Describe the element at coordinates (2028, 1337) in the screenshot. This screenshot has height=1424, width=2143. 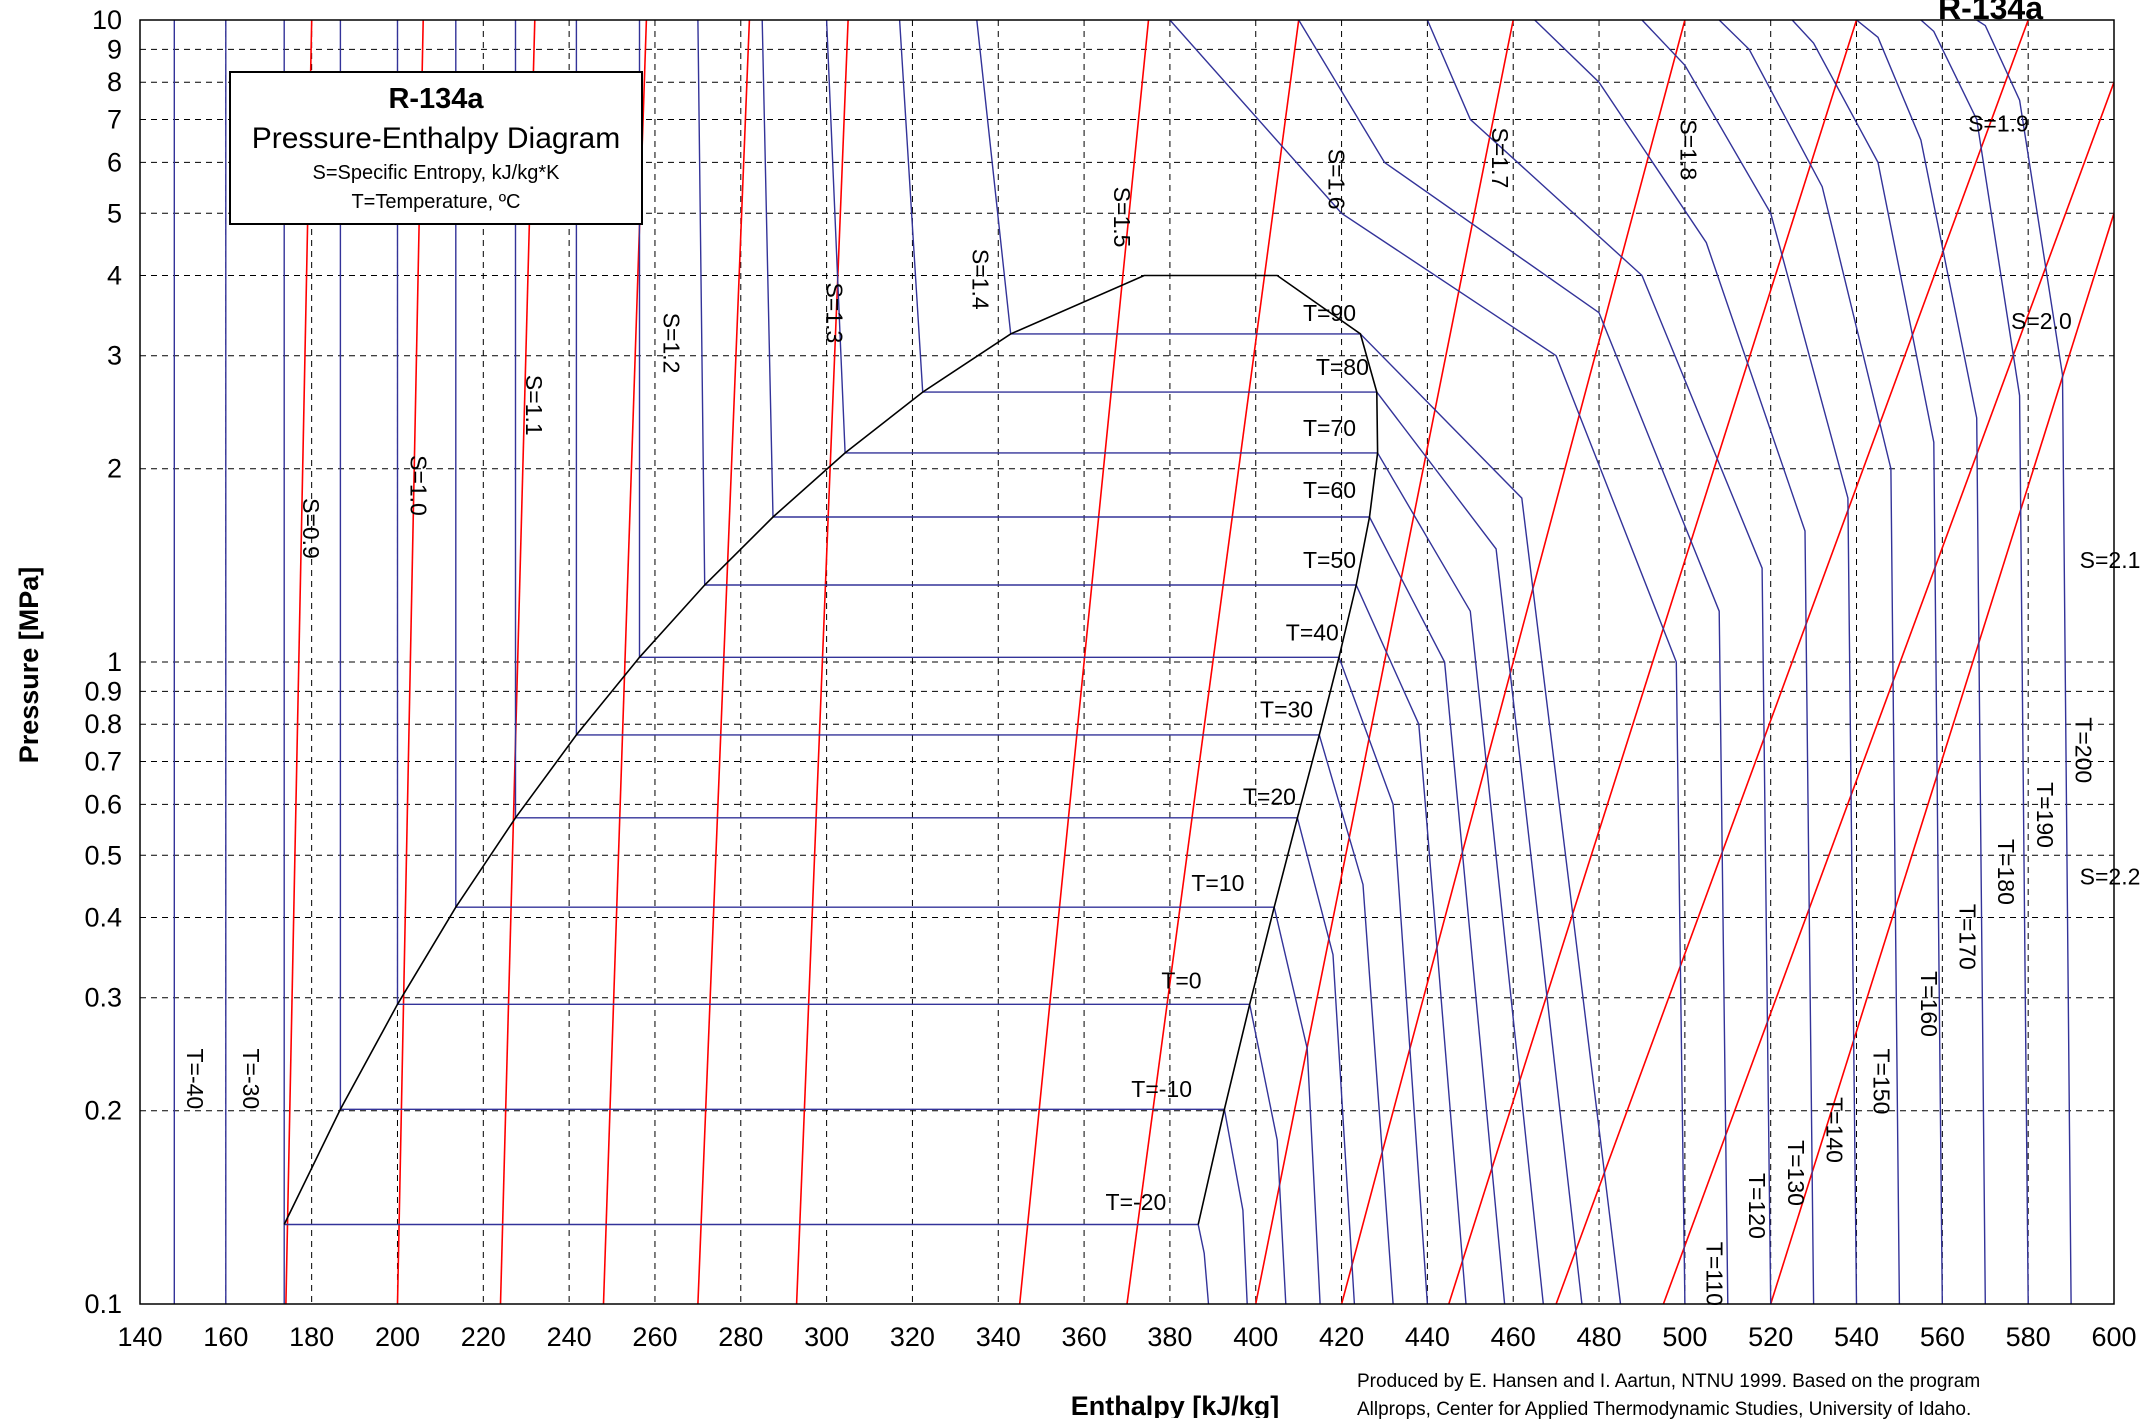
I see `x-tick-label: 580` at that location.